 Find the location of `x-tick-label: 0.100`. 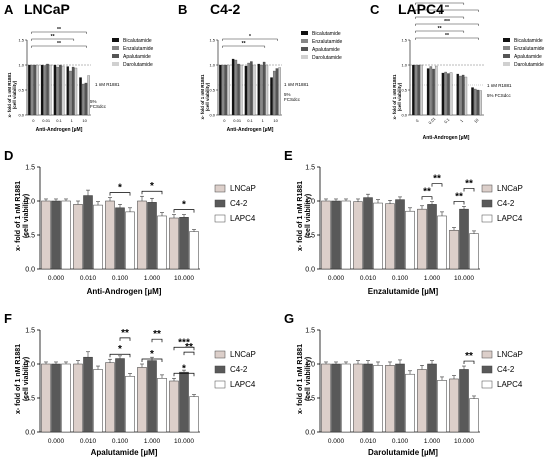

x-tick-label: 0.100 is located at coordinates (120, 278).